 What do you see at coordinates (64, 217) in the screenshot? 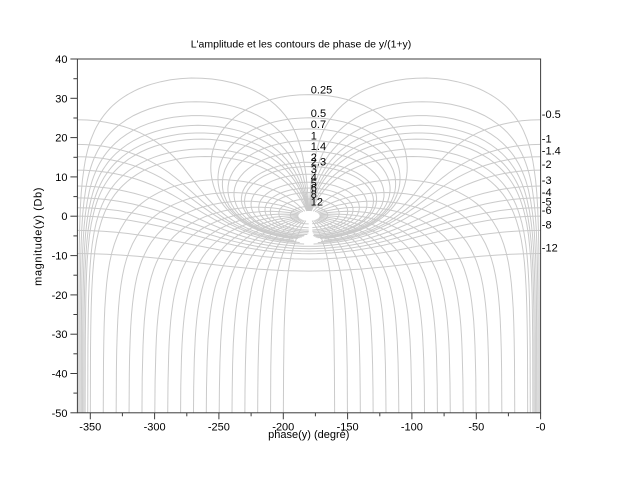
I see `svg-text: 0` at bounding box center [64, 217].